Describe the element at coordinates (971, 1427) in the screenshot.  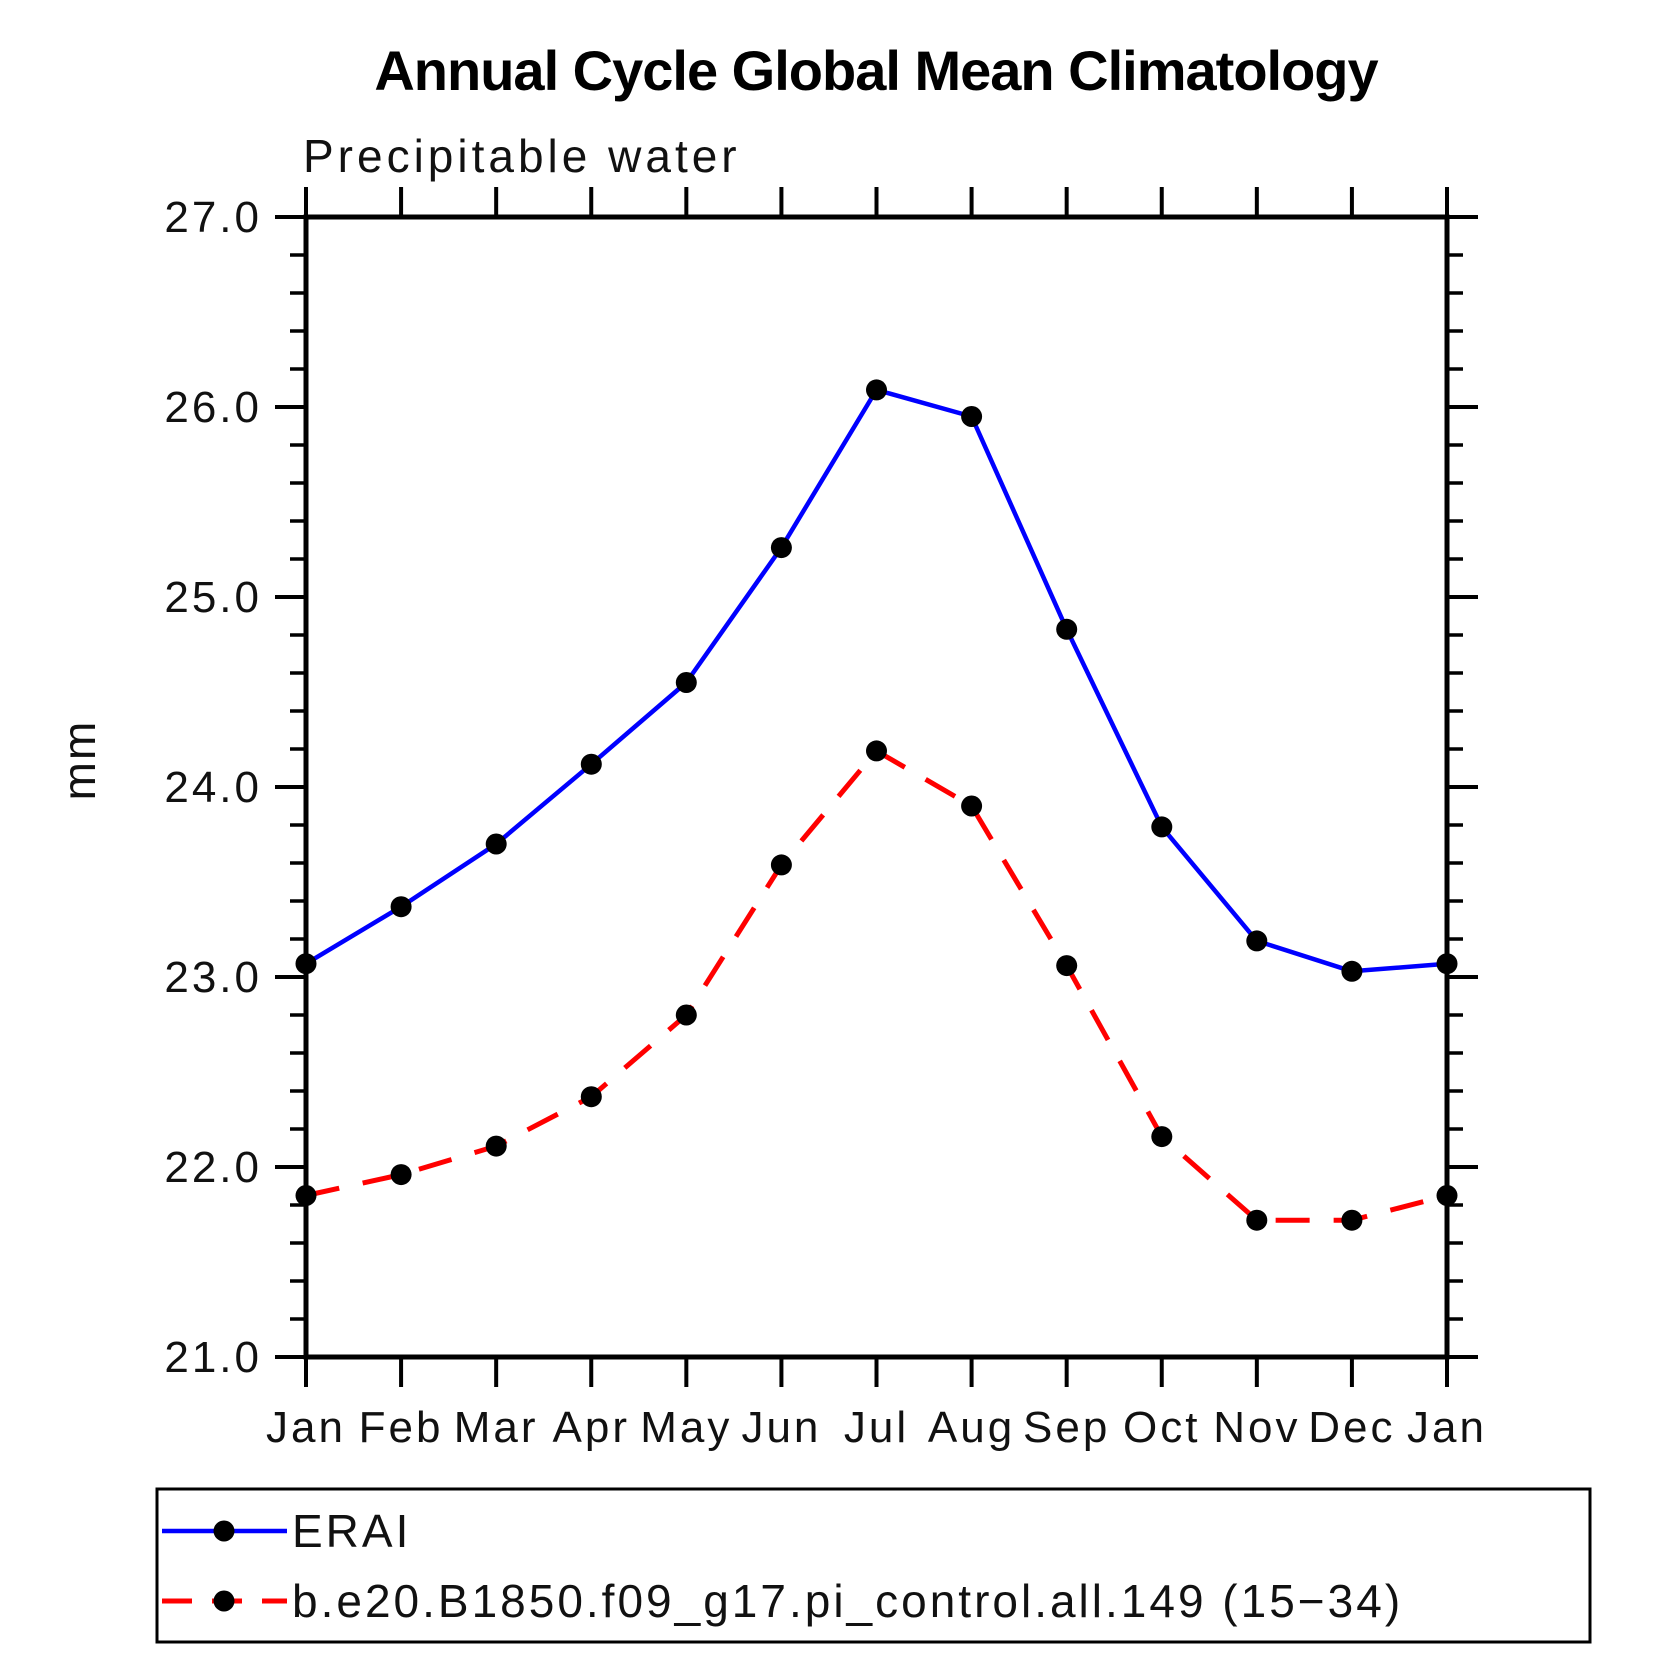
I see `x-tick-label: Aug` at that location.